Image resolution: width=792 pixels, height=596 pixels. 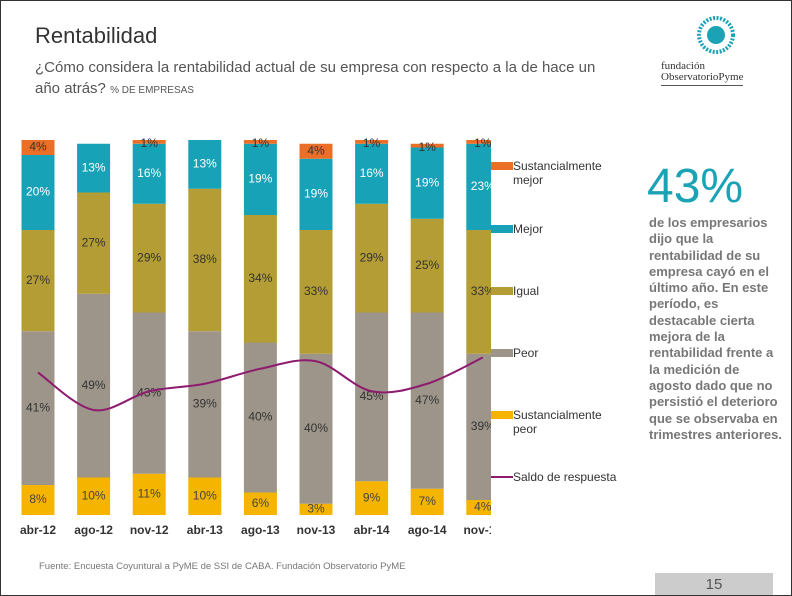 What do you see at coordinates (260, 278) in the screenshot?
I see `data-label: 34%` at bounding box center [260, 278].